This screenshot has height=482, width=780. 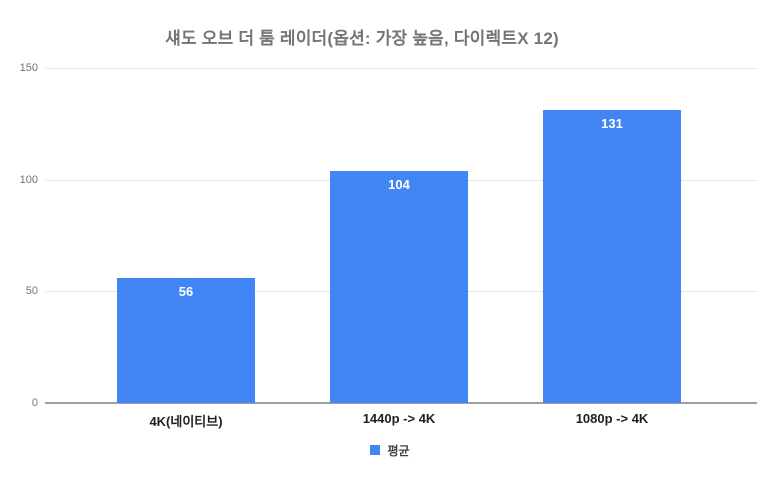 What do you see at coordinates (34, 403) in the screenshot?
I see `y-axis-tick-label: 0` at bounding box center [34, 403].